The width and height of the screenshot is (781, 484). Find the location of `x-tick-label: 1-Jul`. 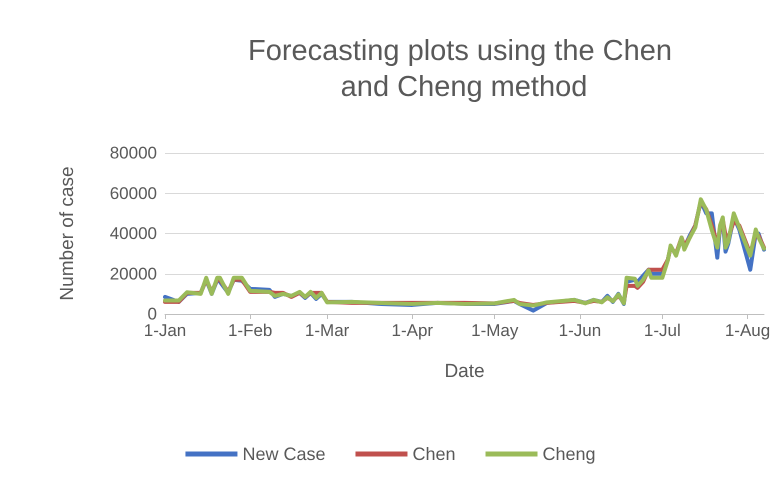

x-tick-label: 1-Jul is located at coordinates (662, 330).